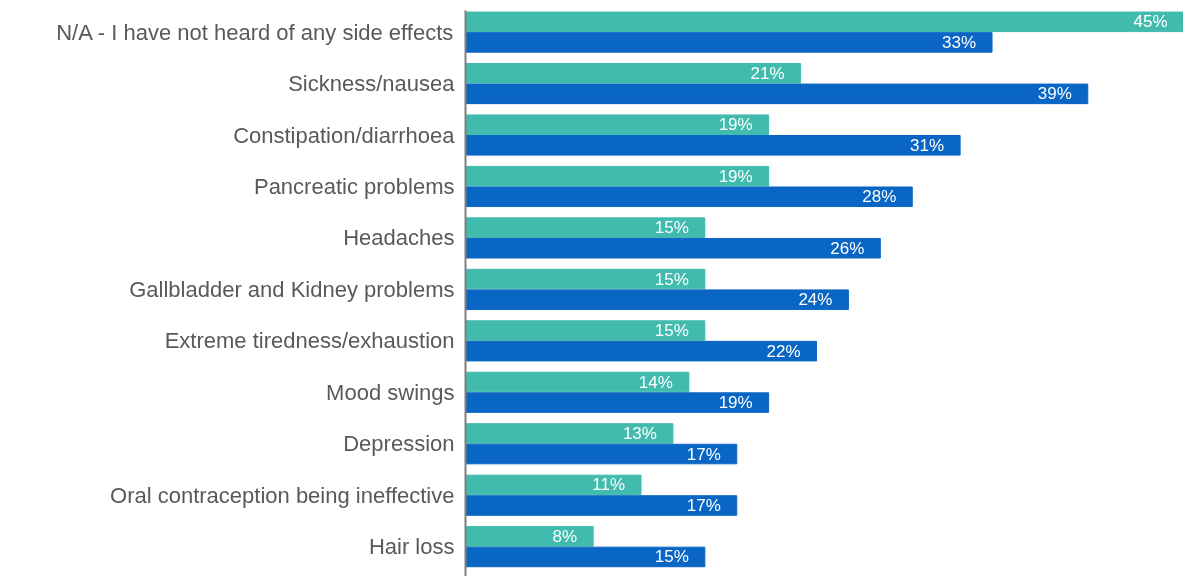  I want to click on y-tick-label: Pancreatic problems, so click(354, 186).